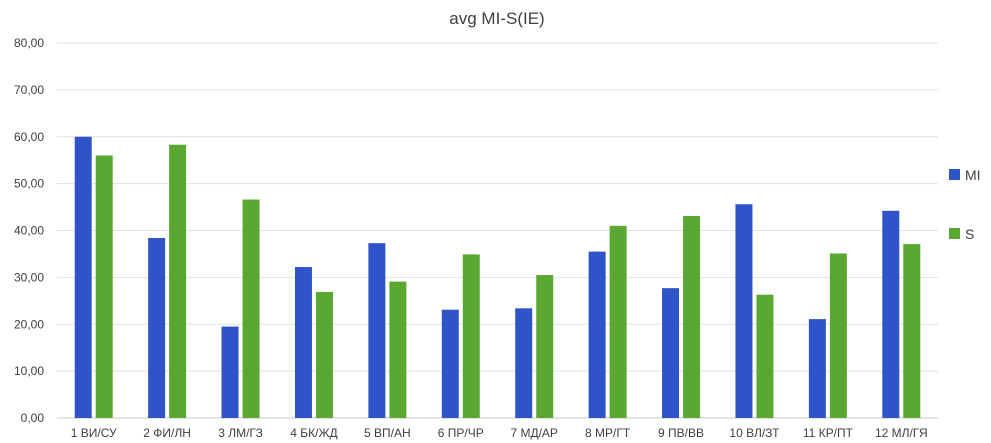  What do you see at coordinates (313, 433) in the screenshot?
I see `x-tick-label: 4 БК/ЖД` at bounding box center [313, 433].